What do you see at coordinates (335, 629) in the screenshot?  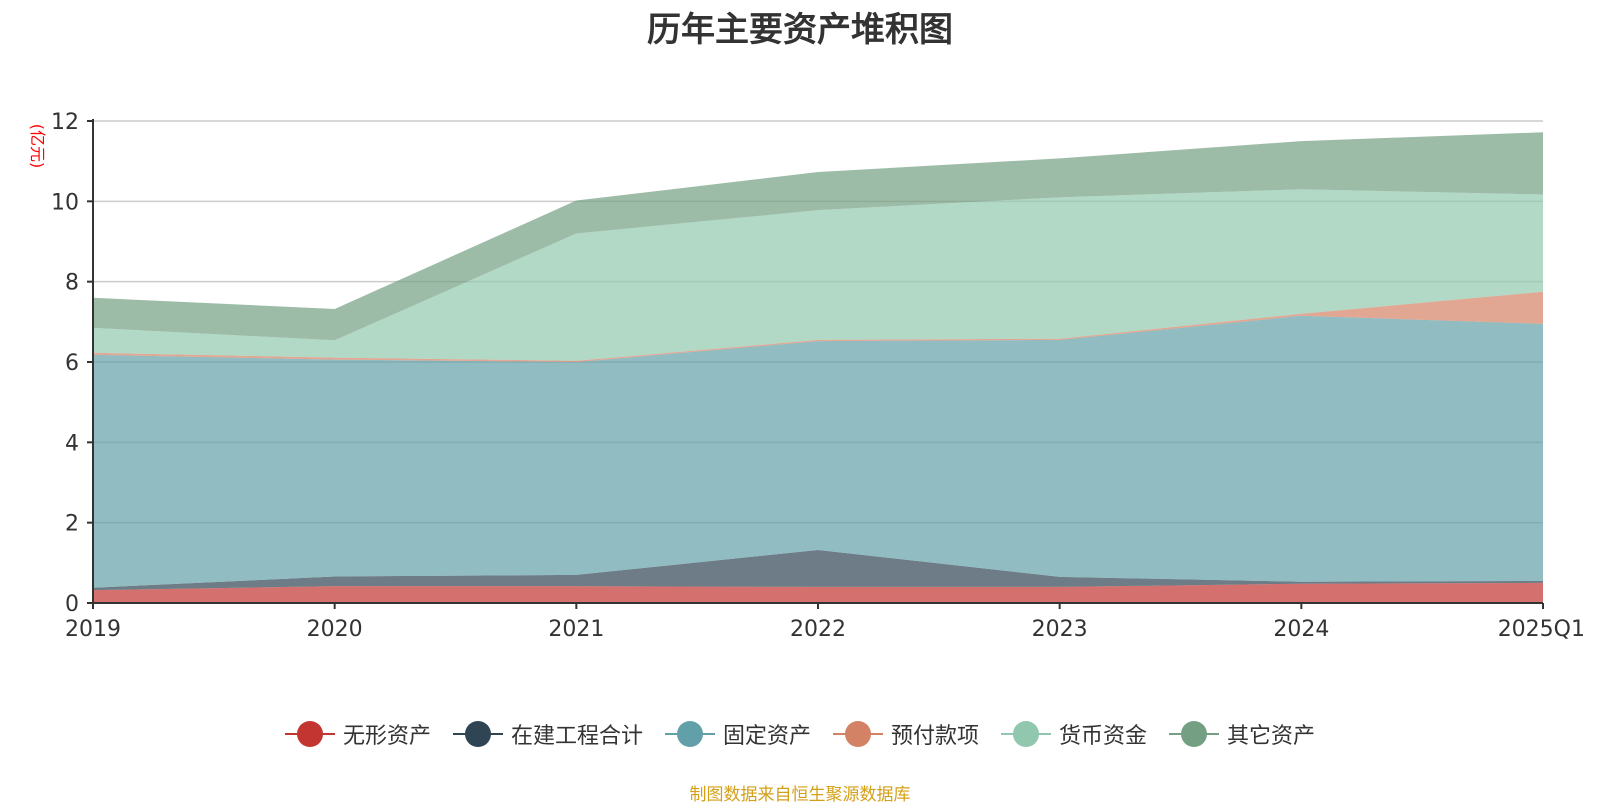 I see `x-tick-label: 2020` at bounding box center [335, 629].